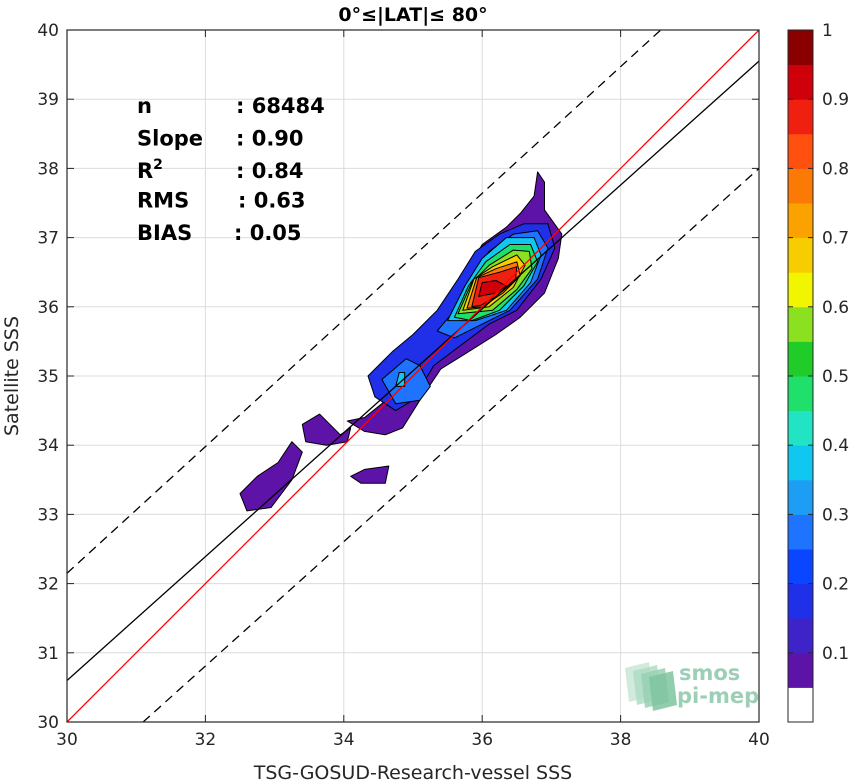 The height and width of the screenshot is (784, 855). Describe the element at coordinates (48, 446) in the screenshot. I see `y-tick-label-4: 34` at that location.